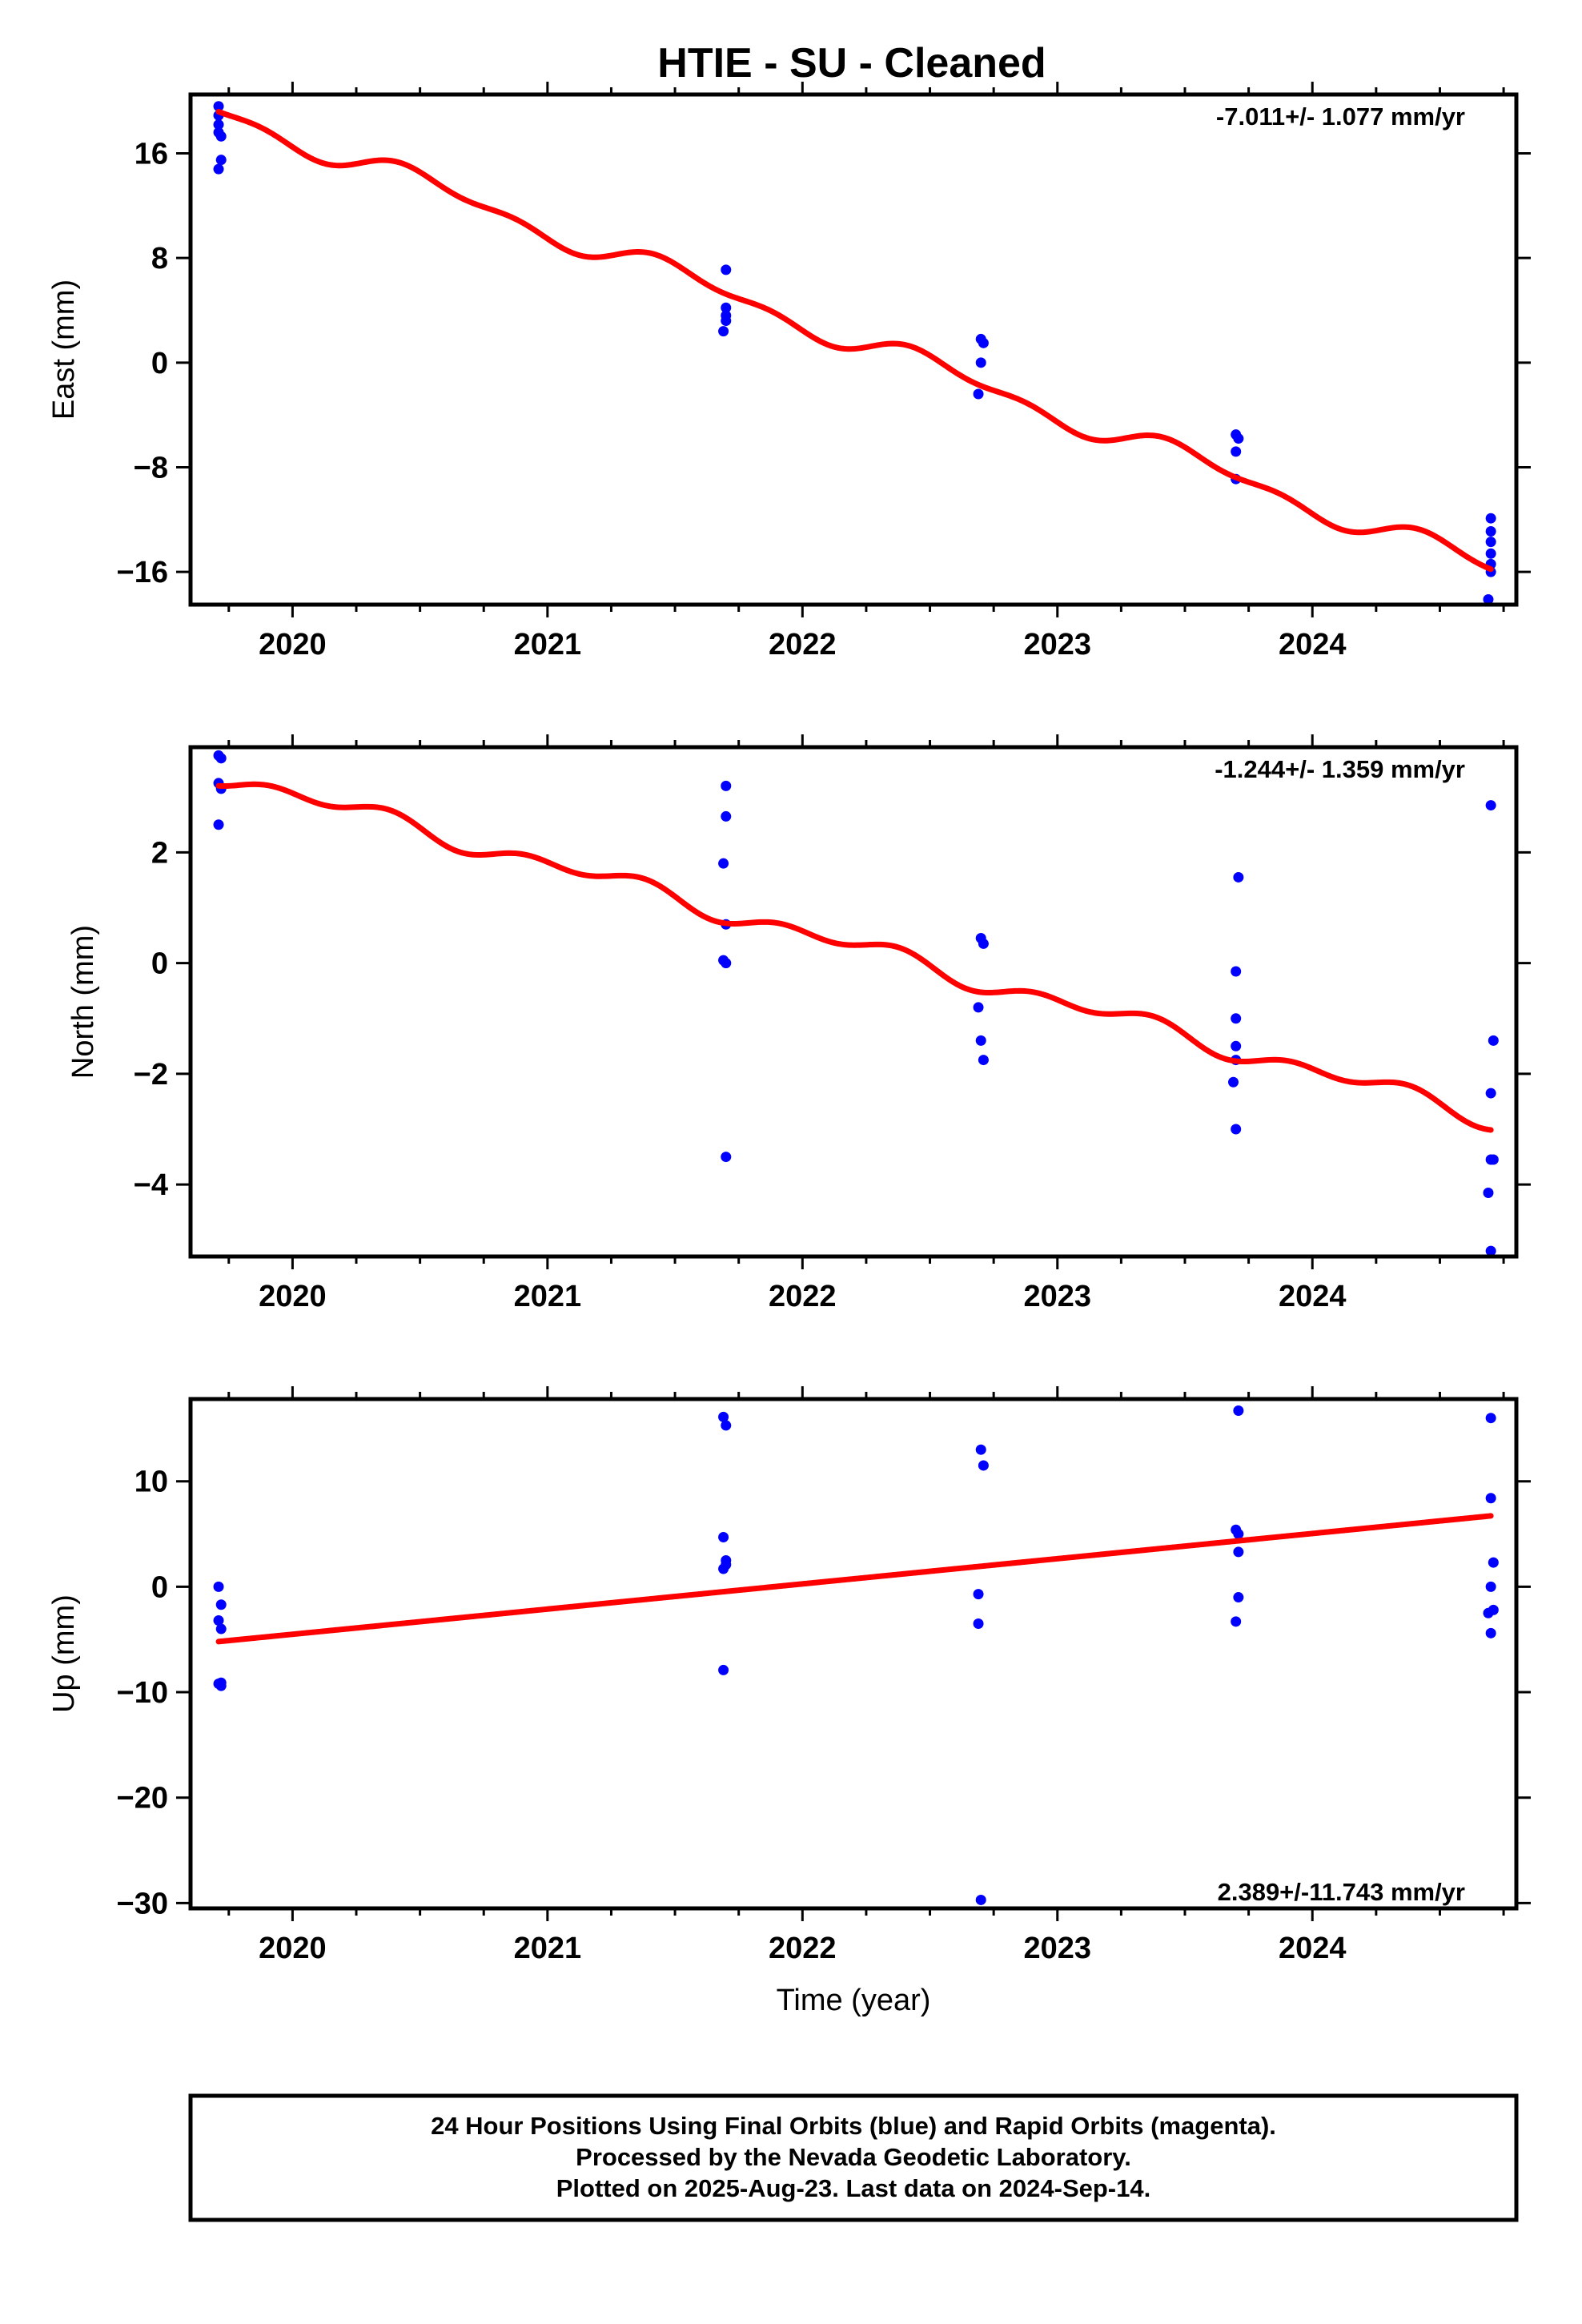 The image size is (1582, 2324). Describe the element at coordinates (83, 1002) in the screenshot. I see `y-axis-label: North (mm)` at that location.